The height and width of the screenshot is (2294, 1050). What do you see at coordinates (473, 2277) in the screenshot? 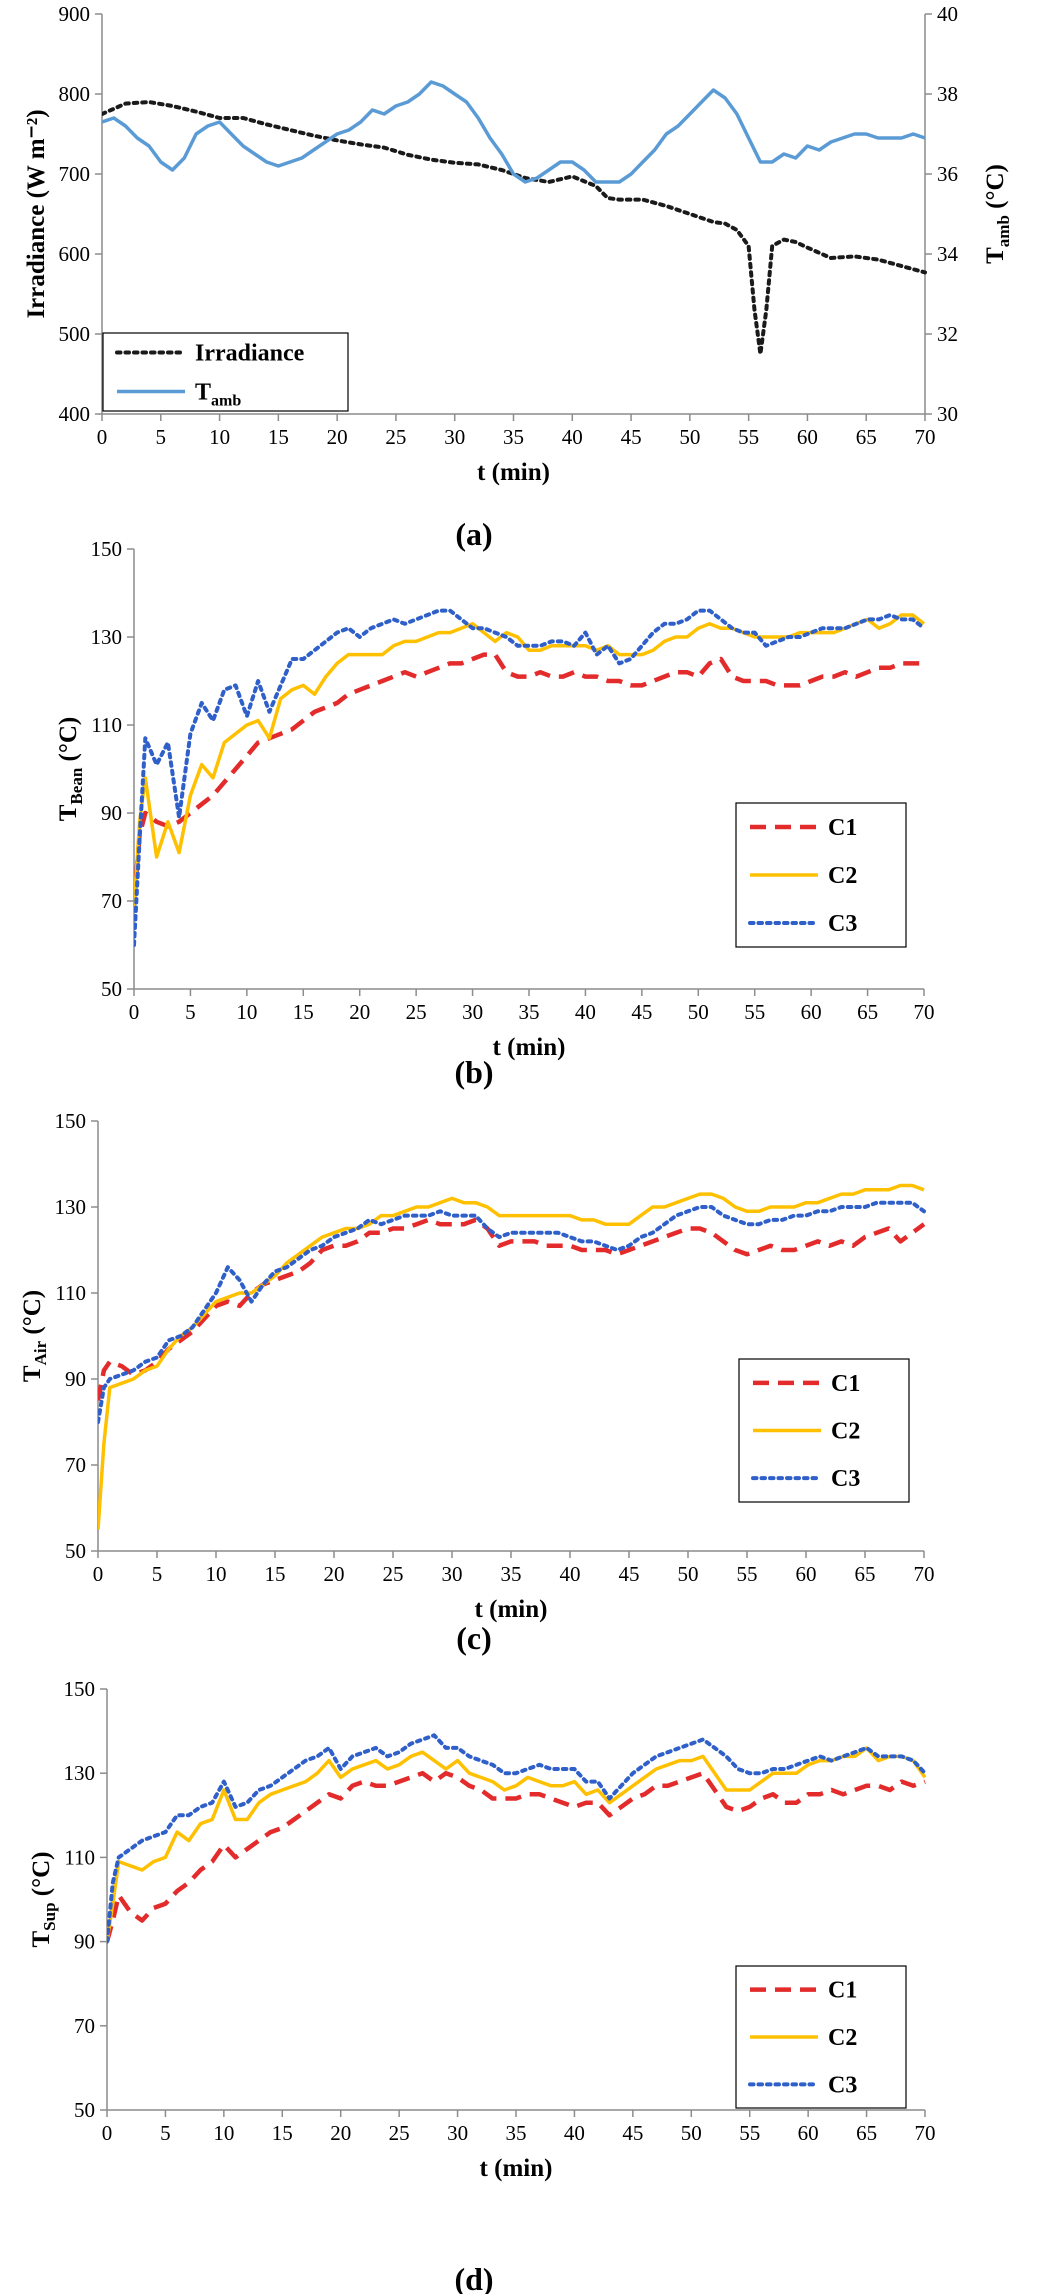
I see `panel-label: (d)` at bounding box center [473, 2277].